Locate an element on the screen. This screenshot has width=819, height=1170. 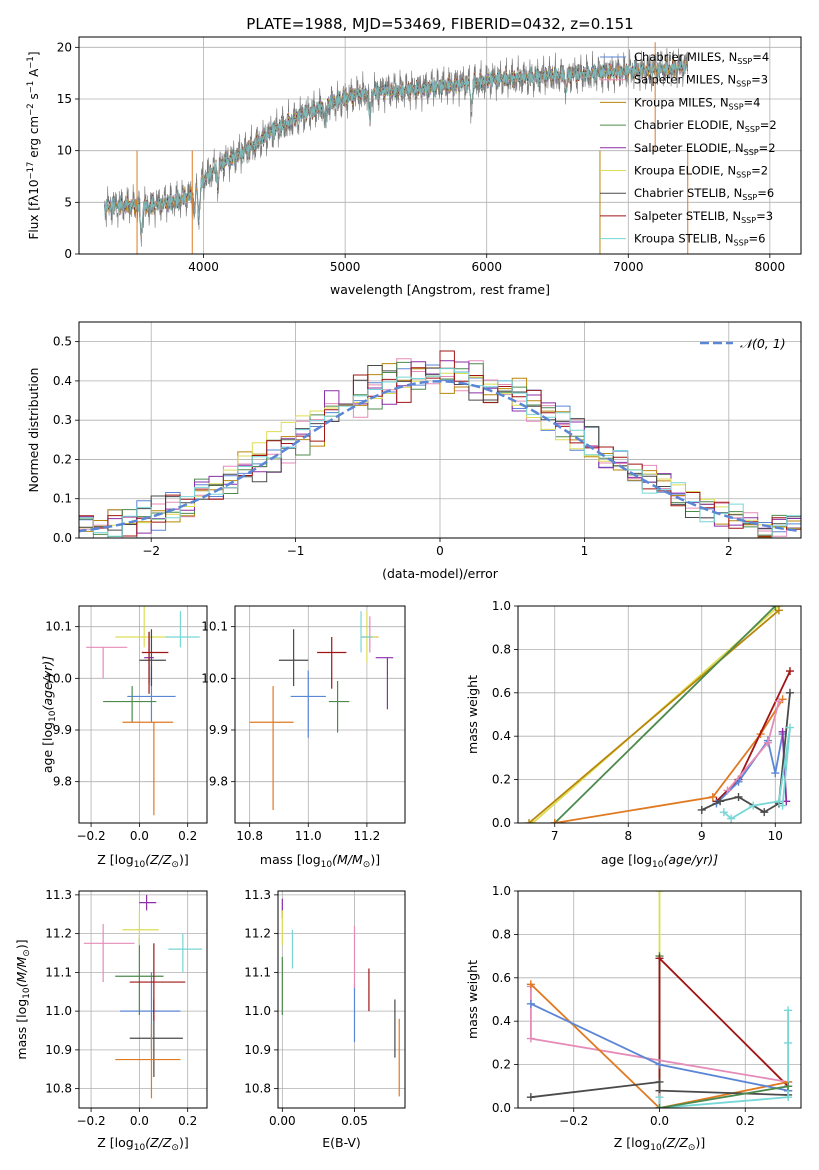
label-part: =4 is located at coordinates (760, 57).